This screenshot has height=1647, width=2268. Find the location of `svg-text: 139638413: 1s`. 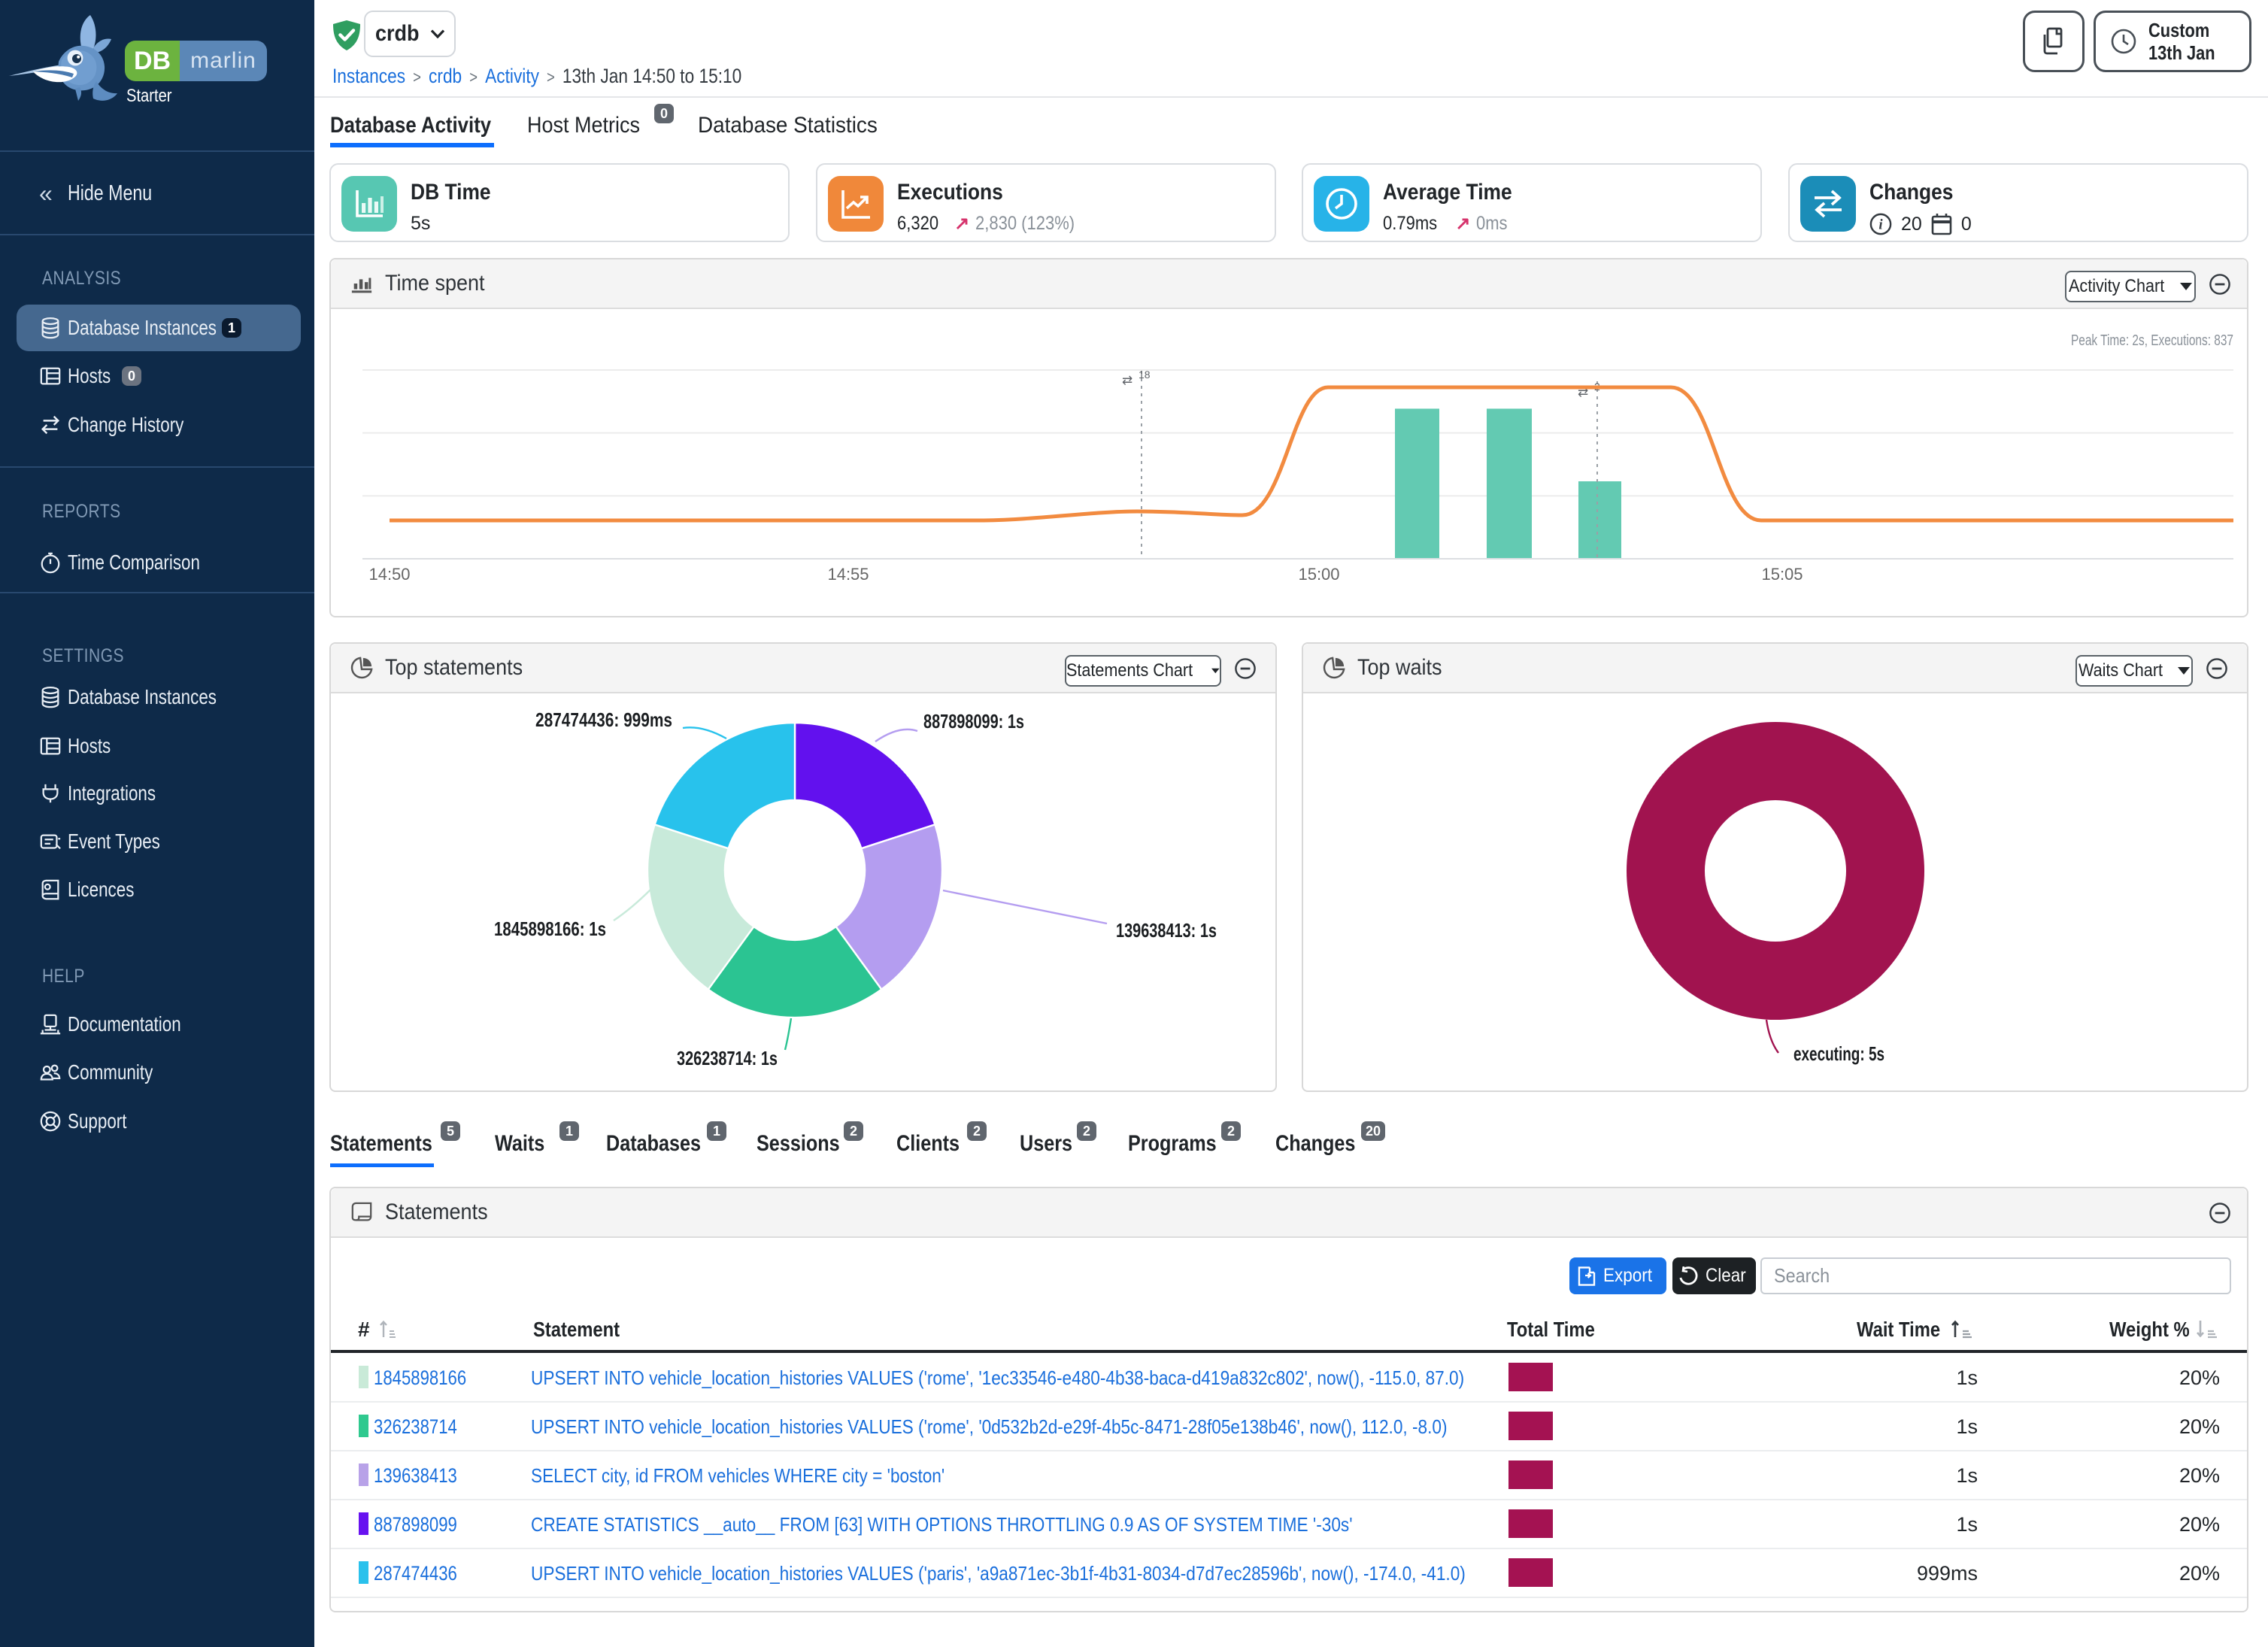

svg-text: 139638413: 1s is located at coordinates (1166, 930).